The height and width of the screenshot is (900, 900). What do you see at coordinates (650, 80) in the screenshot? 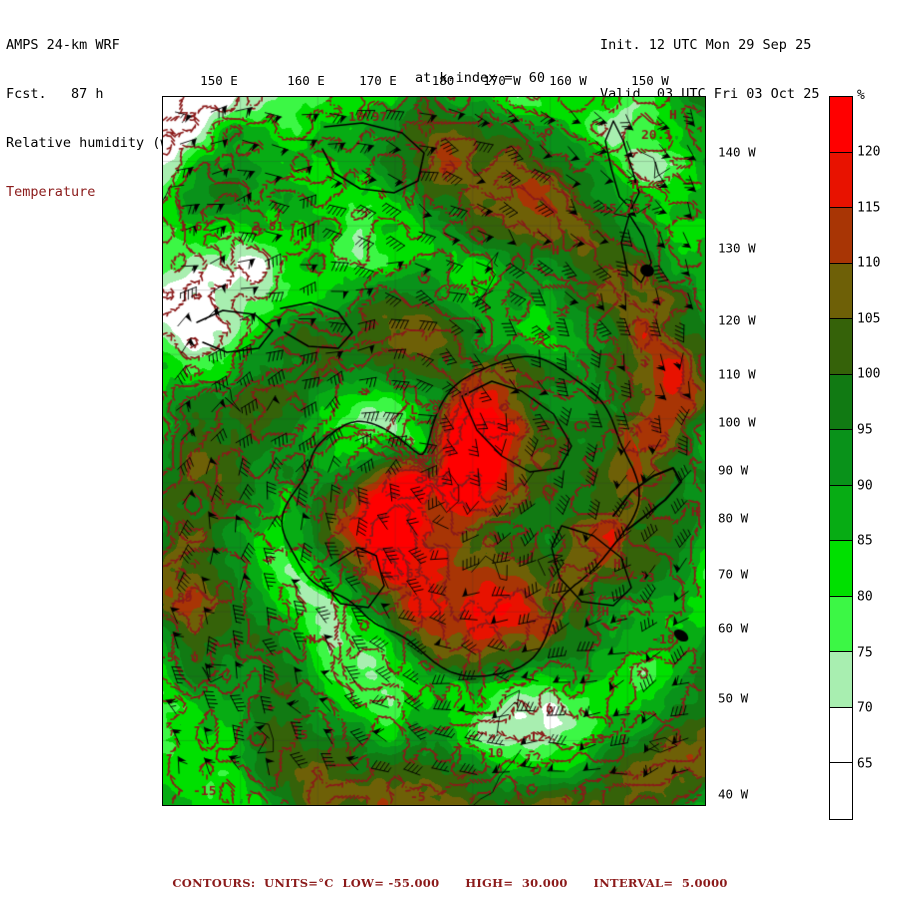
I see `longitude-tick-6: 150 W` at bounding box center [650, 80].